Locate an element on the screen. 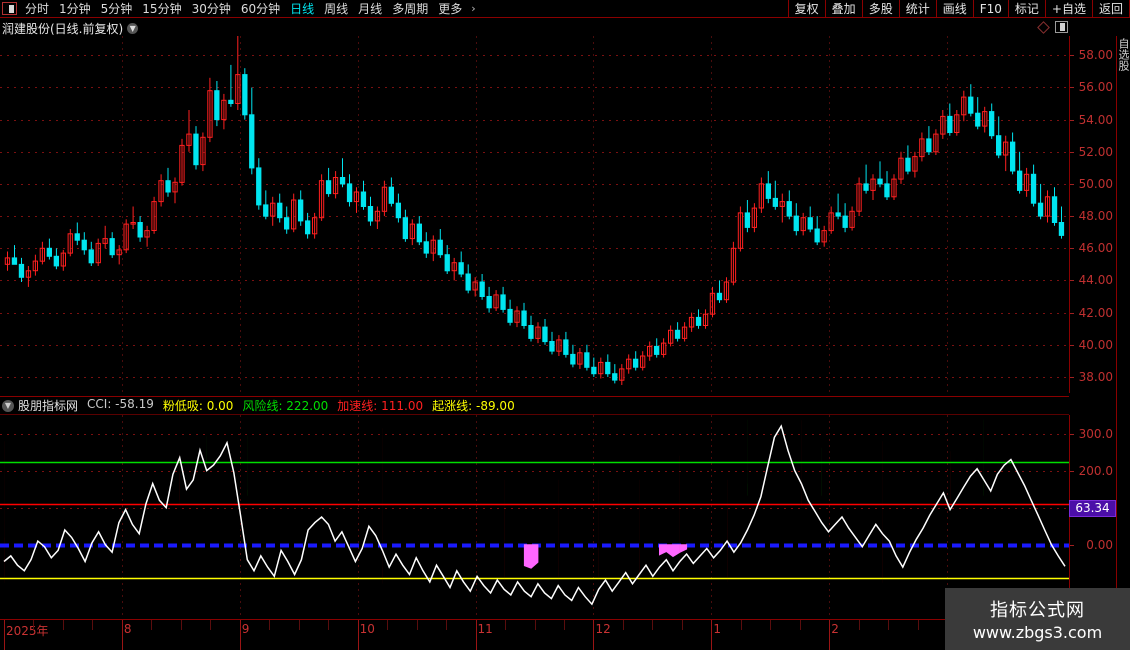 This screenshot has width=1130, height=650. date-label-1: 8 is located at coordinates (127, 629).